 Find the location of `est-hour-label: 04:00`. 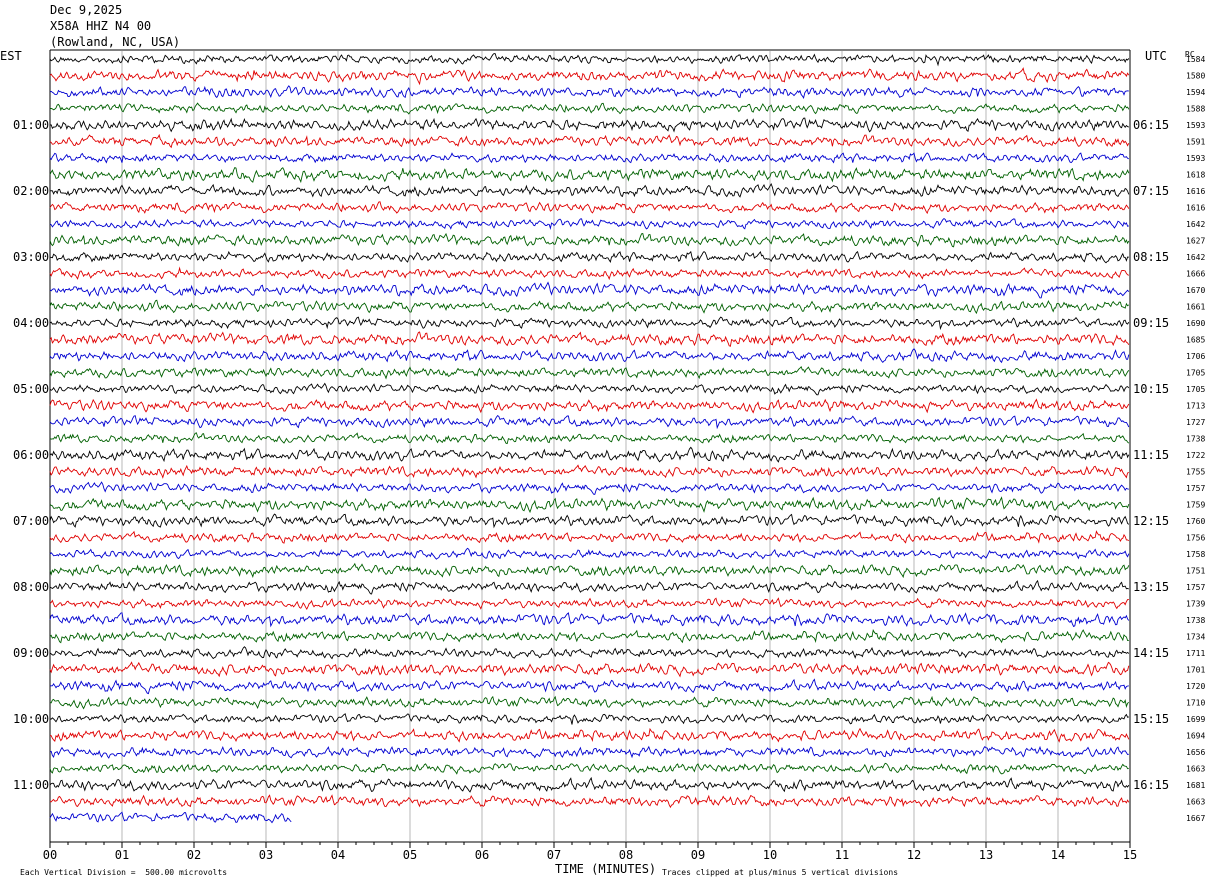

est-hour-label: 04:00 is located at coordinates (31, 323).